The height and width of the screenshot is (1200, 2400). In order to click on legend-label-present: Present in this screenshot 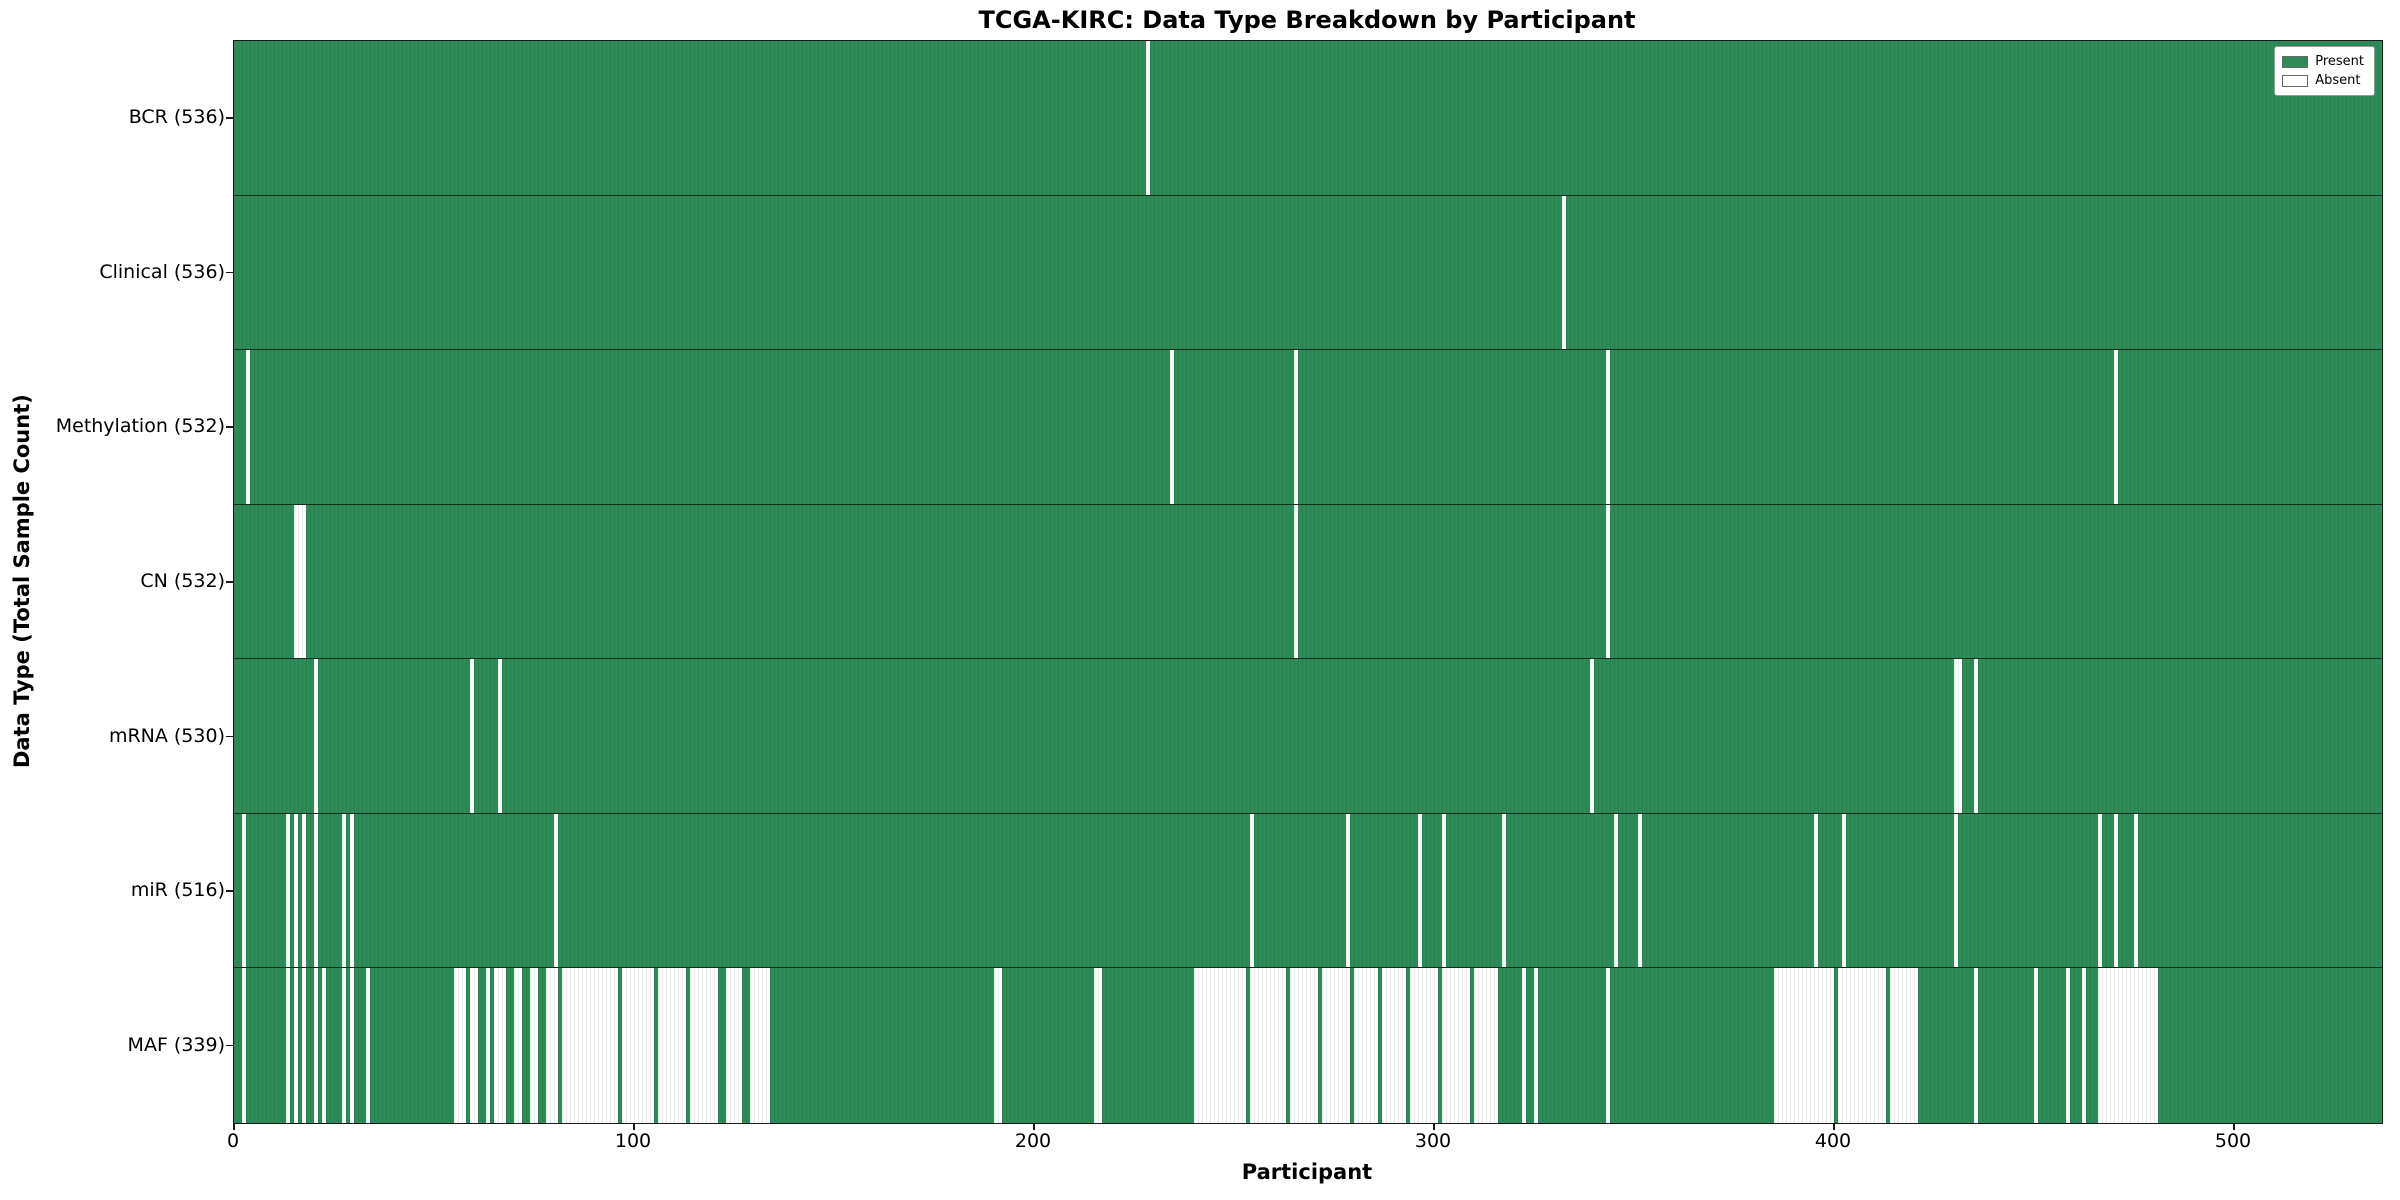, I will do `click(2339, 61)`.